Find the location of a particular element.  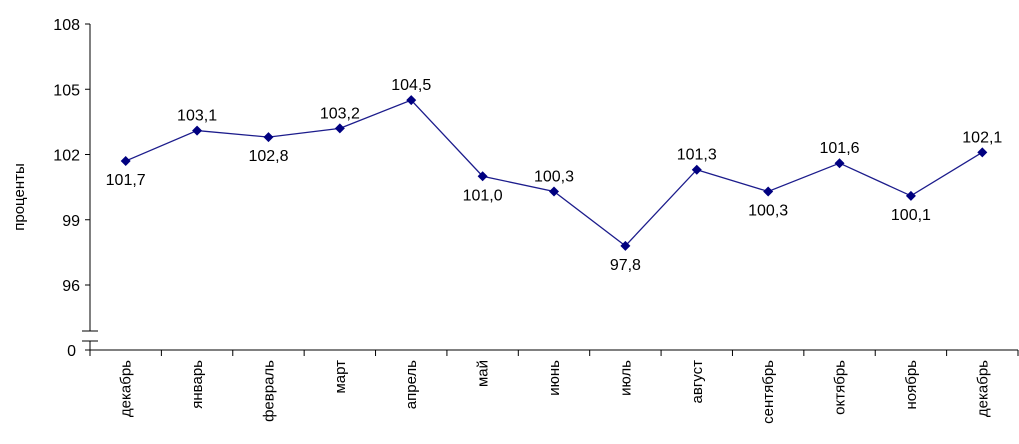

x-tick-label: август is located at coordinates (697, 382).